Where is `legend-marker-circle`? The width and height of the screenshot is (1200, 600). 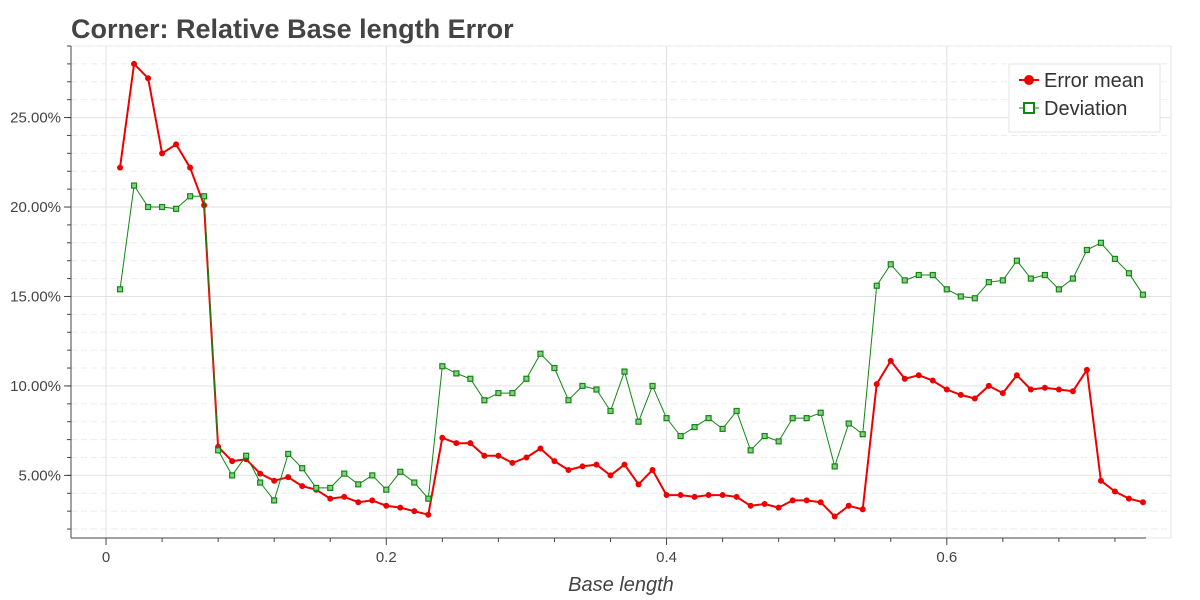
legend-marker-circle is located at coordinates (1029, 80).